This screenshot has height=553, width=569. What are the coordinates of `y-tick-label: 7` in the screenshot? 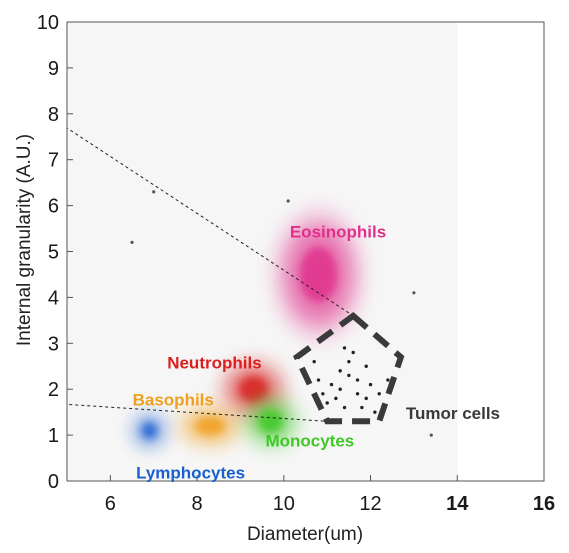 It's located at (53, 161).